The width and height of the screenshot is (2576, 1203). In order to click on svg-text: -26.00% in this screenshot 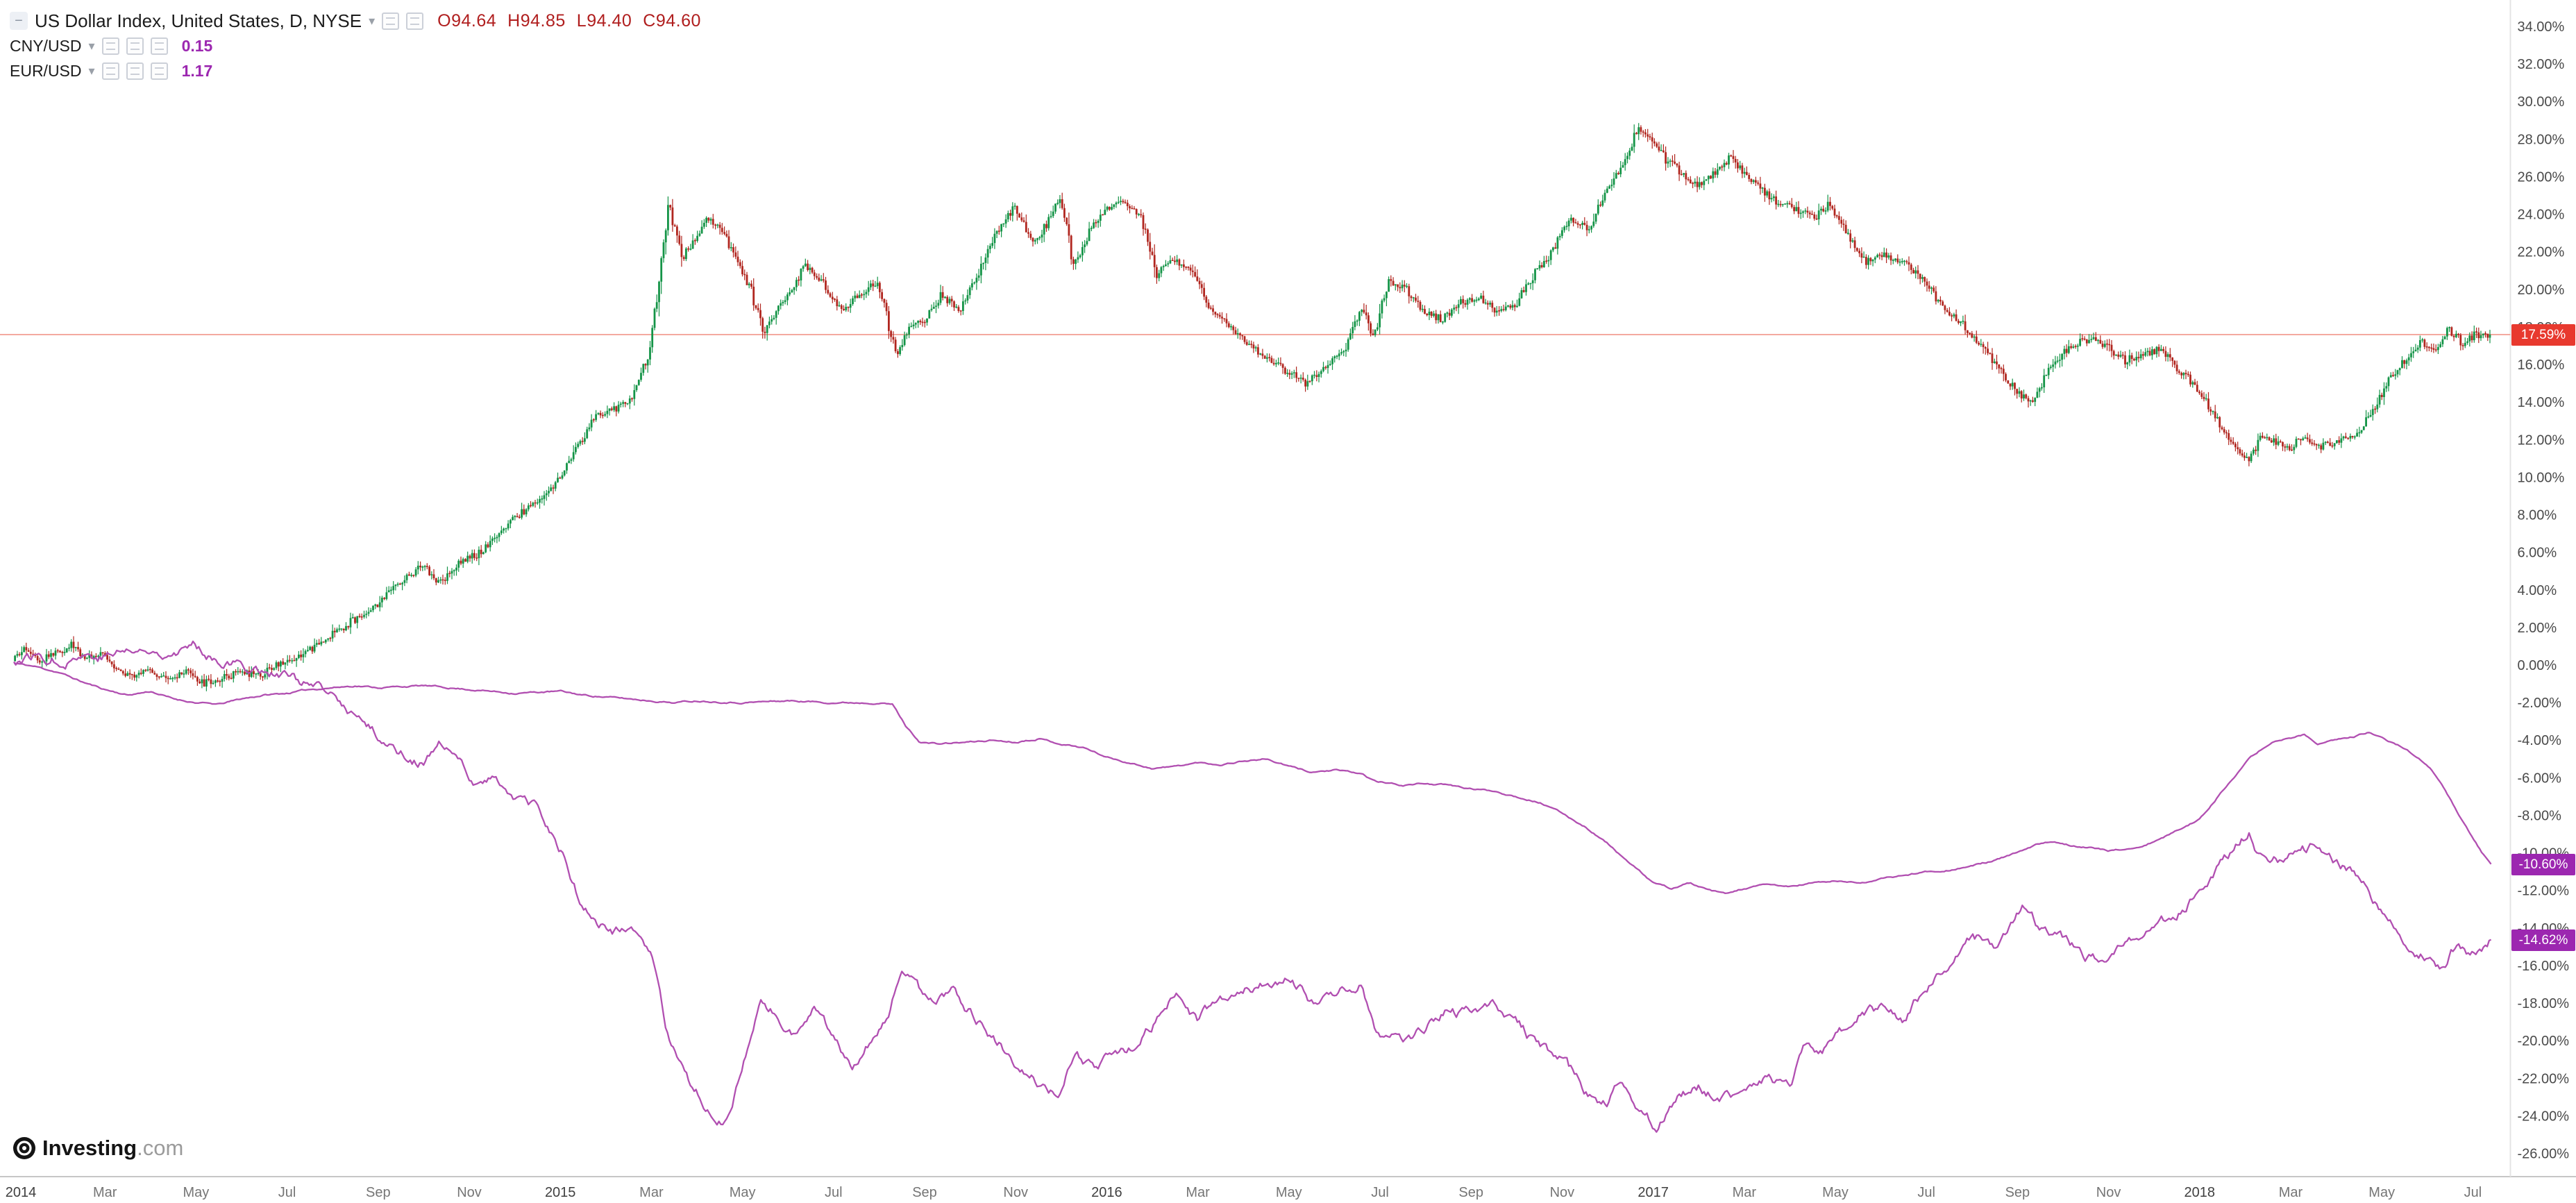, I will do `click(2544, 1154)`.